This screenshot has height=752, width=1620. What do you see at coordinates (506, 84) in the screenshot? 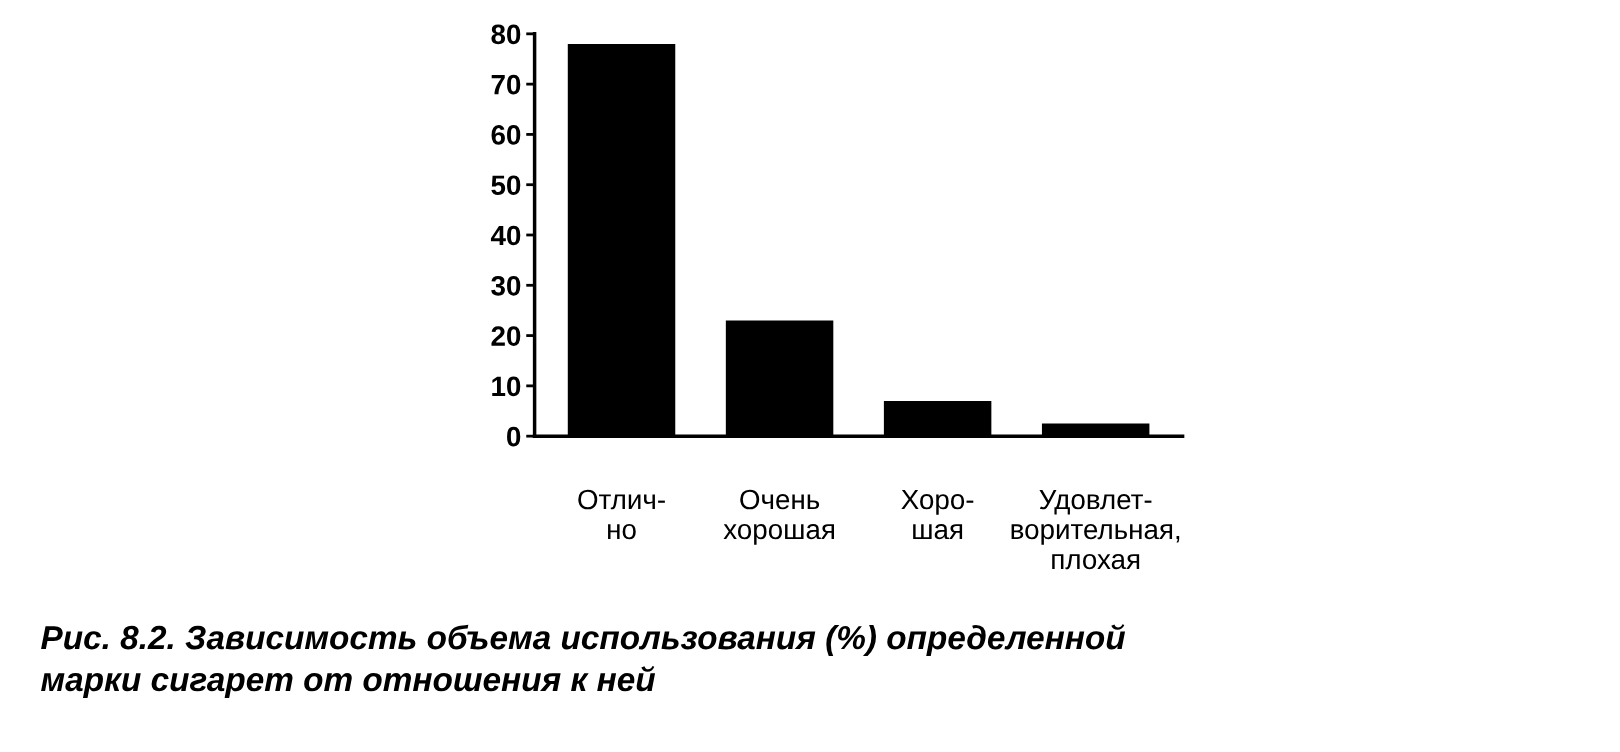
I see `y-tick-label: 70` at bounding box center [506, 84].